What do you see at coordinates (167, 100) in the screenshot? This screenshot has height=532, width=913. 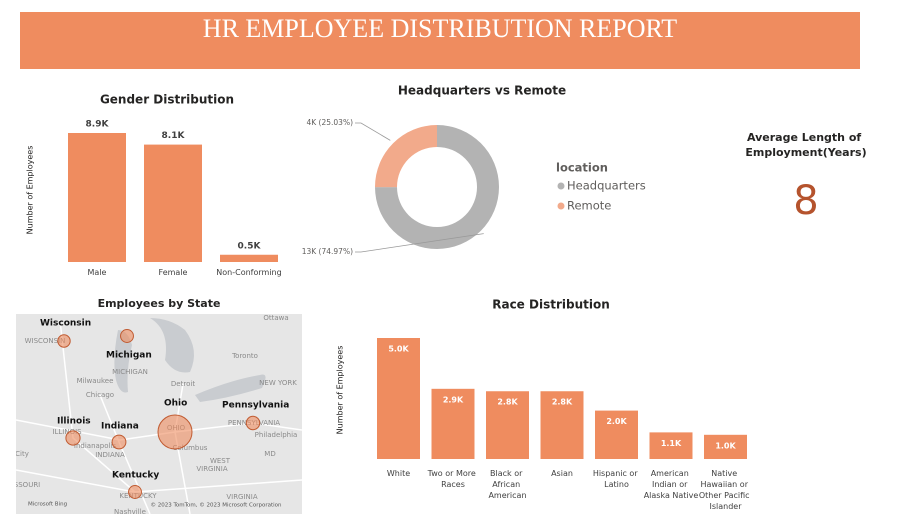 I see `chart-title: Gender Distribution` at bounding box center [167, 100].